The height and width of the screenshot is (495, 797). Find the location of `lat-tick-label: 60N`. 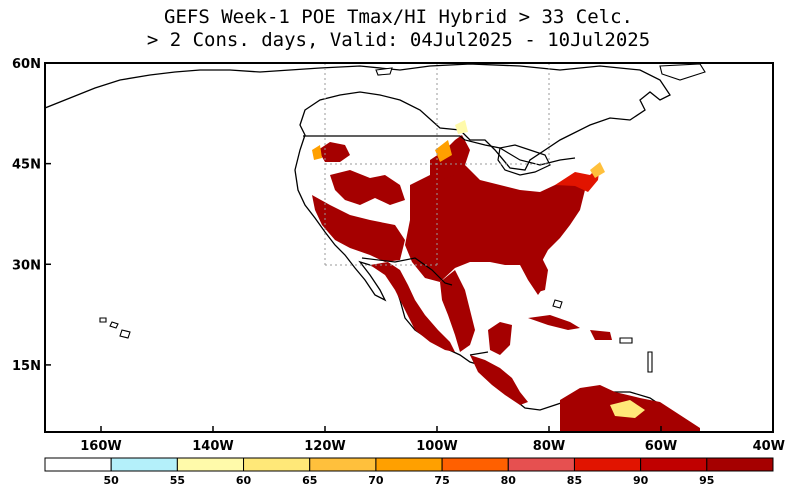

lat-tick-label: 60N is located at coordinates (26, 64).